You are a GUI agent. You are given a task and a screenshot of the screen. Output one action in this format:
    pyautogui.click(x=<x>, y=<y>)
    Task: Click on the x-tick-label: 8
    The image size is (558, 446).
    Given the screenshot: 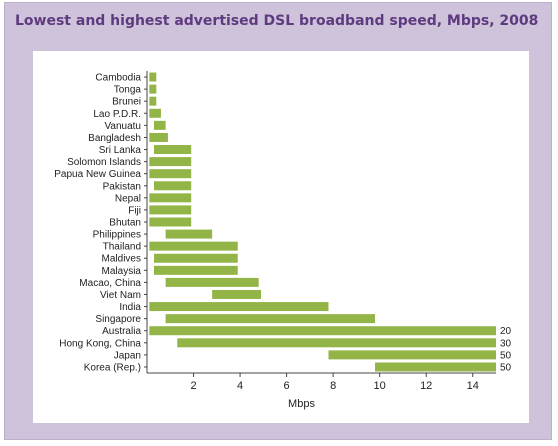 What is the action you would take?
    pyautogui.click(x=333, y=386)
    